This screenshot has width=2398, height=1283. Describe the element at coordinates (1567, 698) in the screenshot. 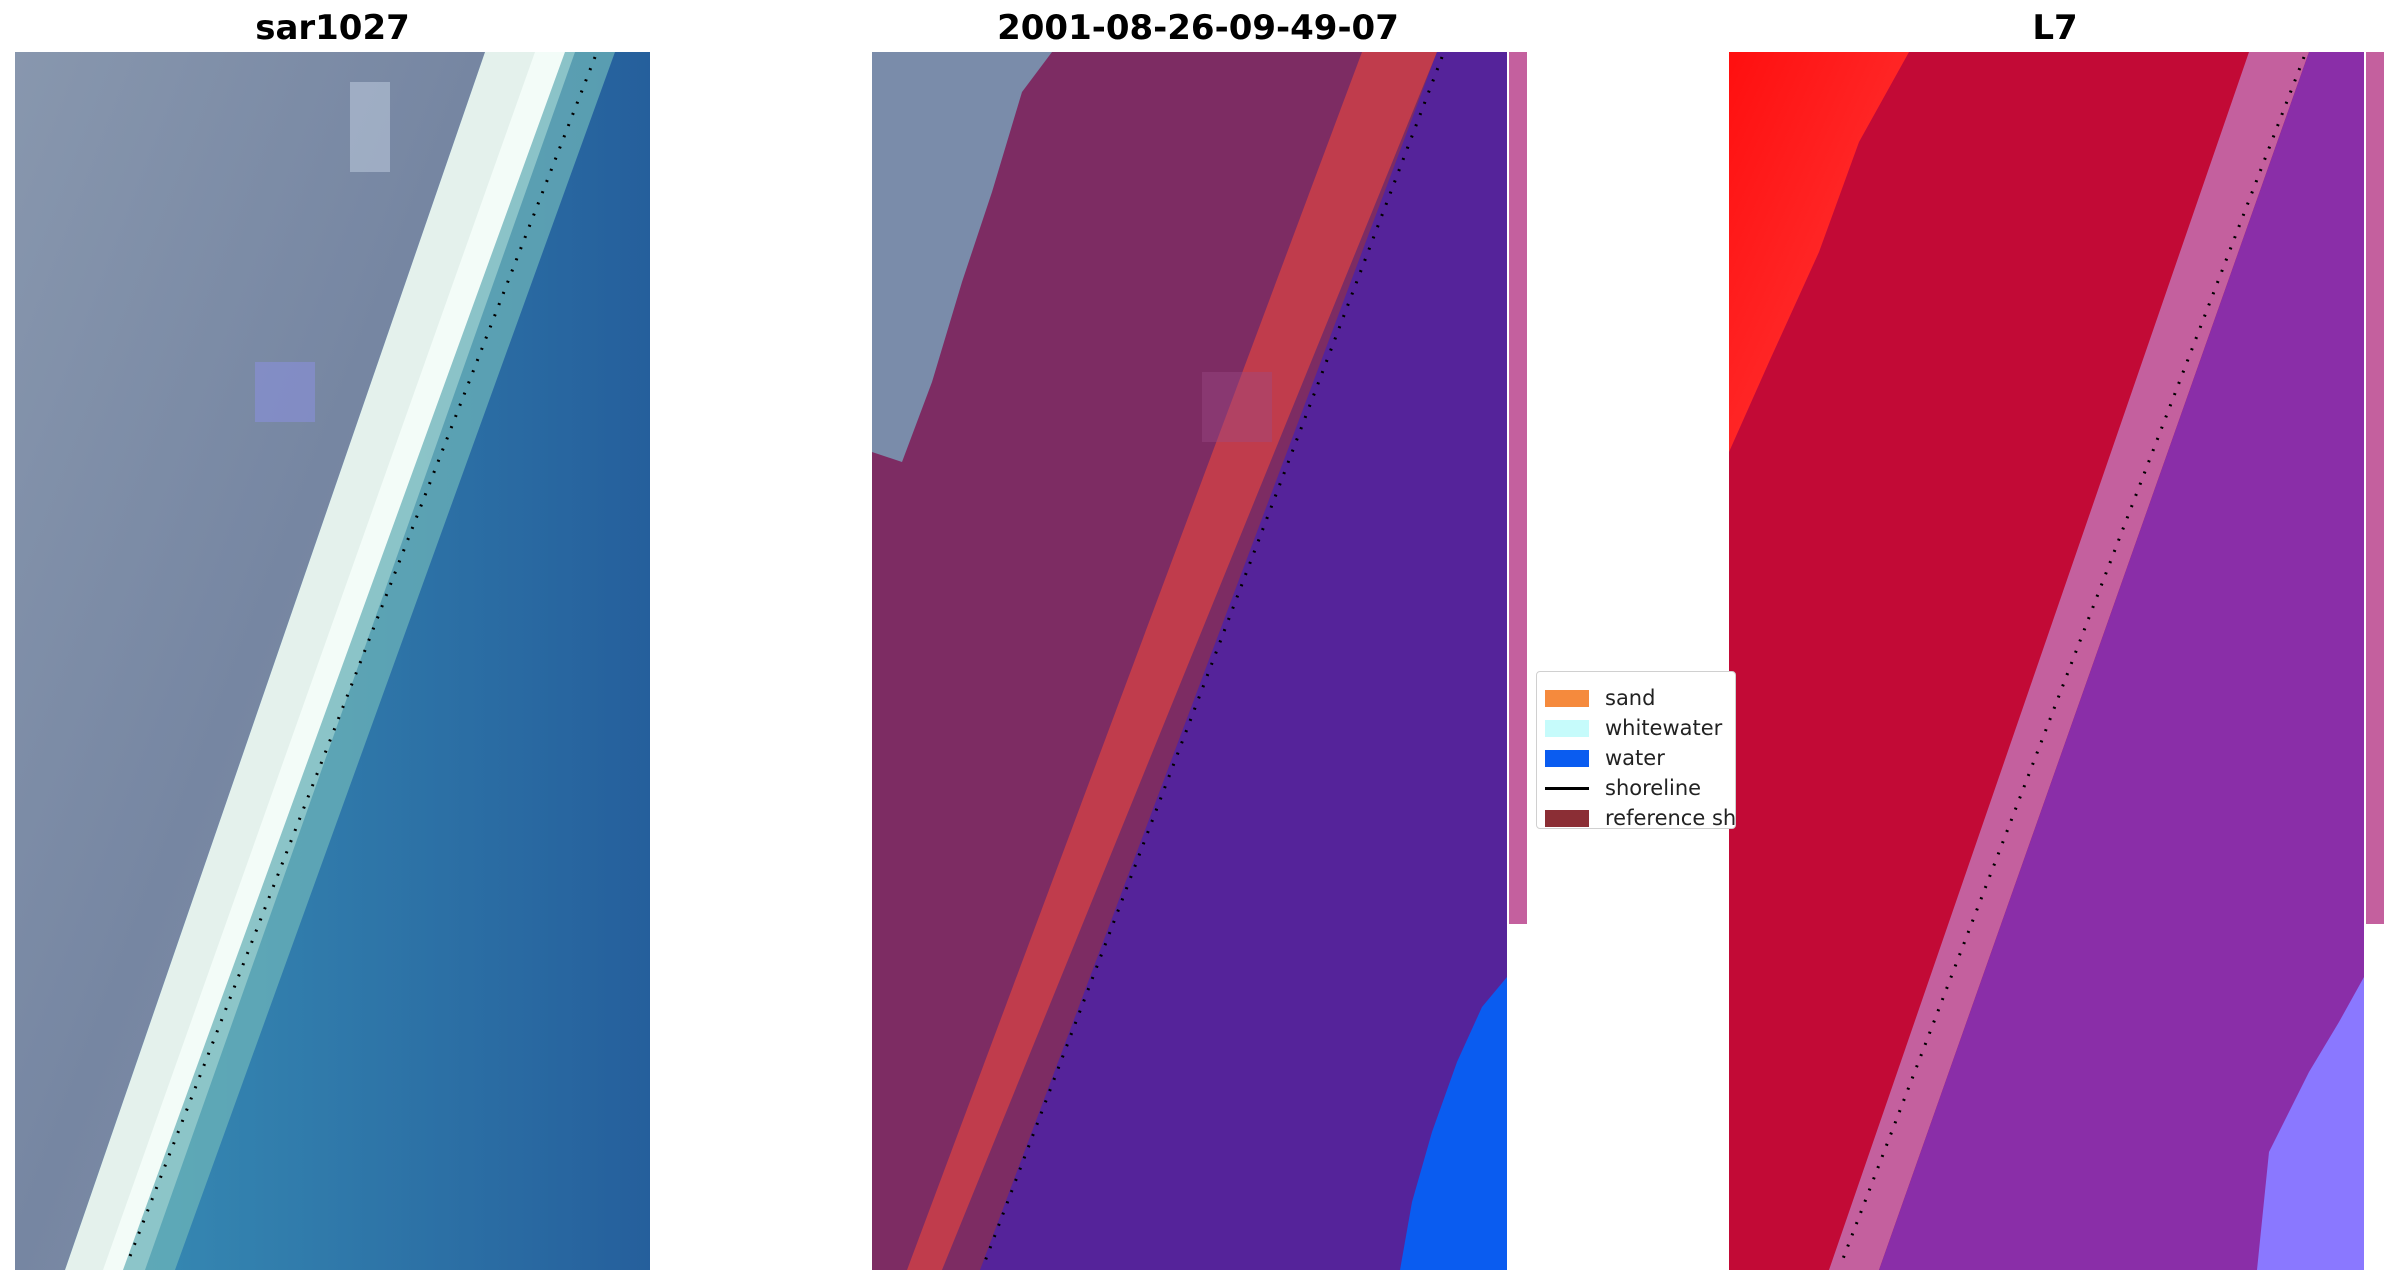

I see `sand-swatch` at that location.